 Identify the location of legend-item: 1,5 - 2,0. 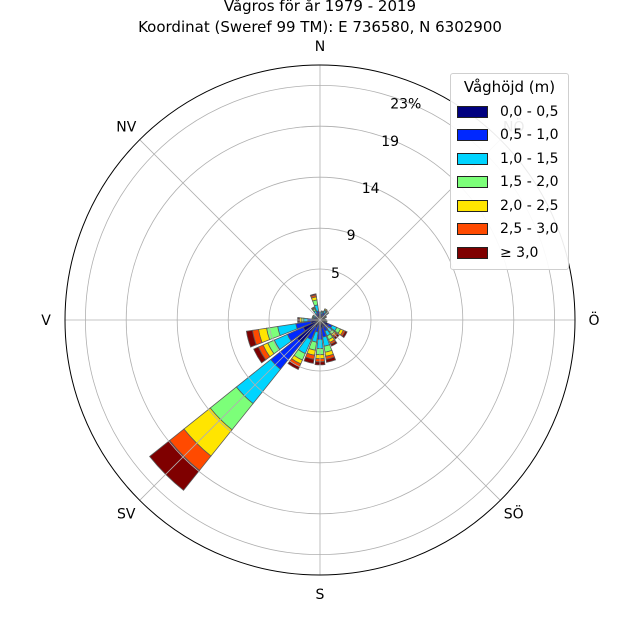
(509, 183).